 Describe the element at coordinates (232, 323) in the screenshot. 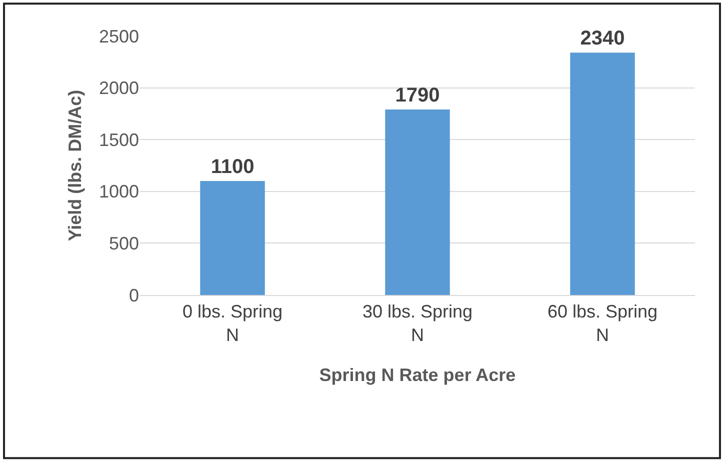

I see `x-tick-label: 0 lbs. Spring N` at that location.